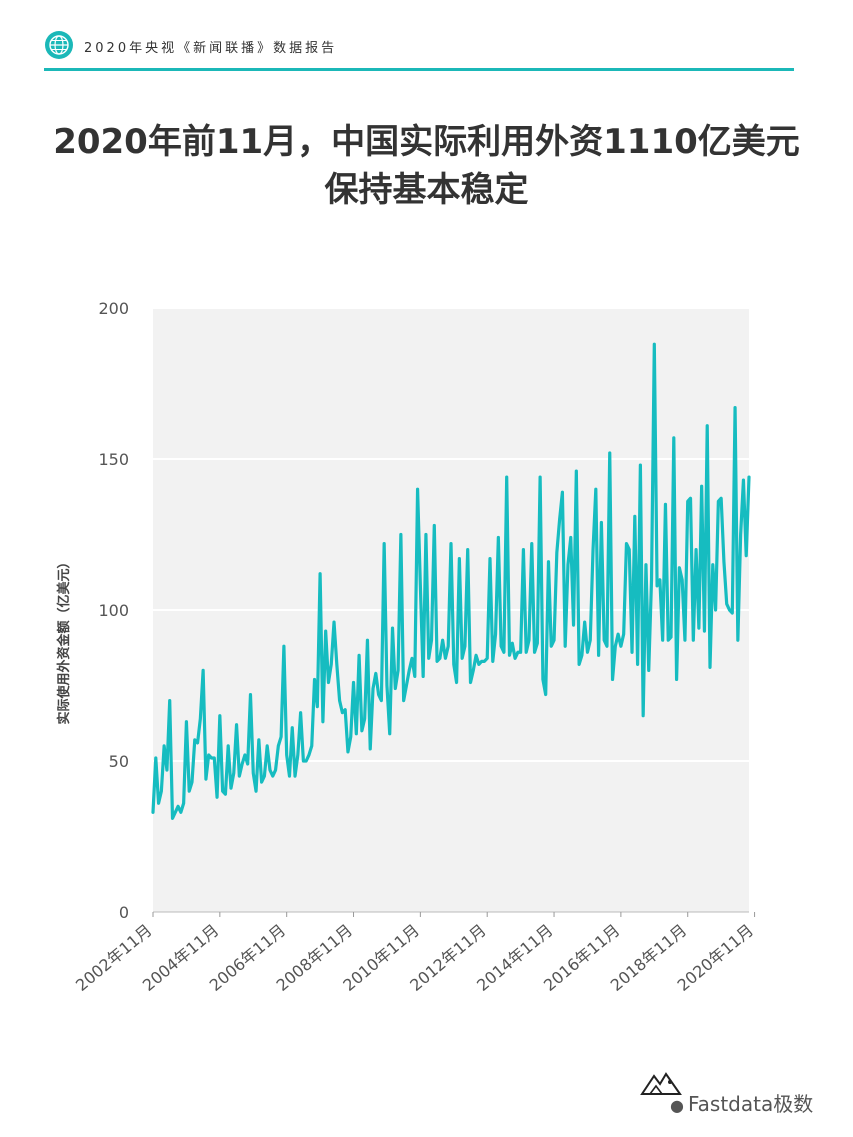  I want to click on wechat-icon: ●, so click(677, 1105).